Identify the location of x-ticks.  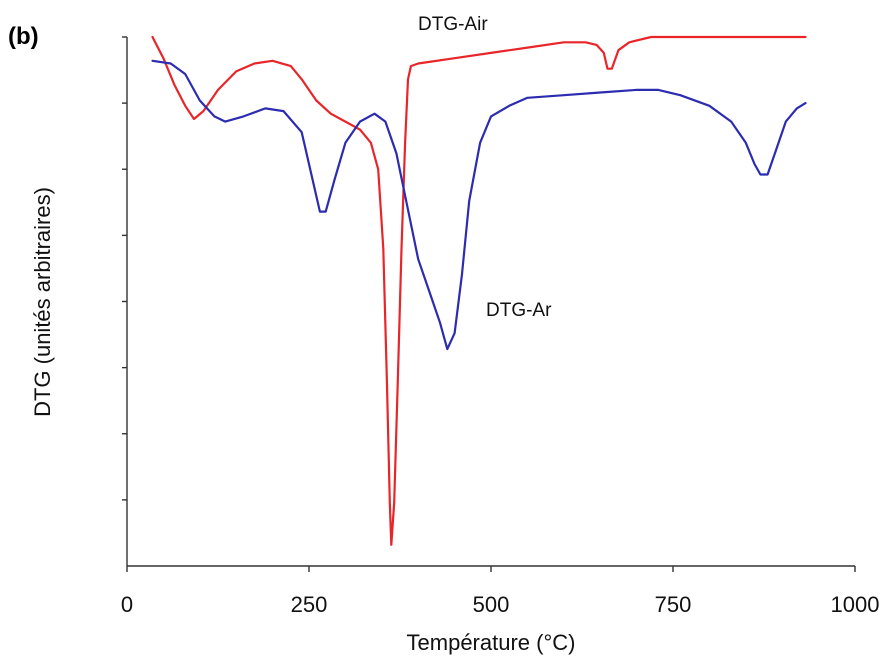
(491, 569).